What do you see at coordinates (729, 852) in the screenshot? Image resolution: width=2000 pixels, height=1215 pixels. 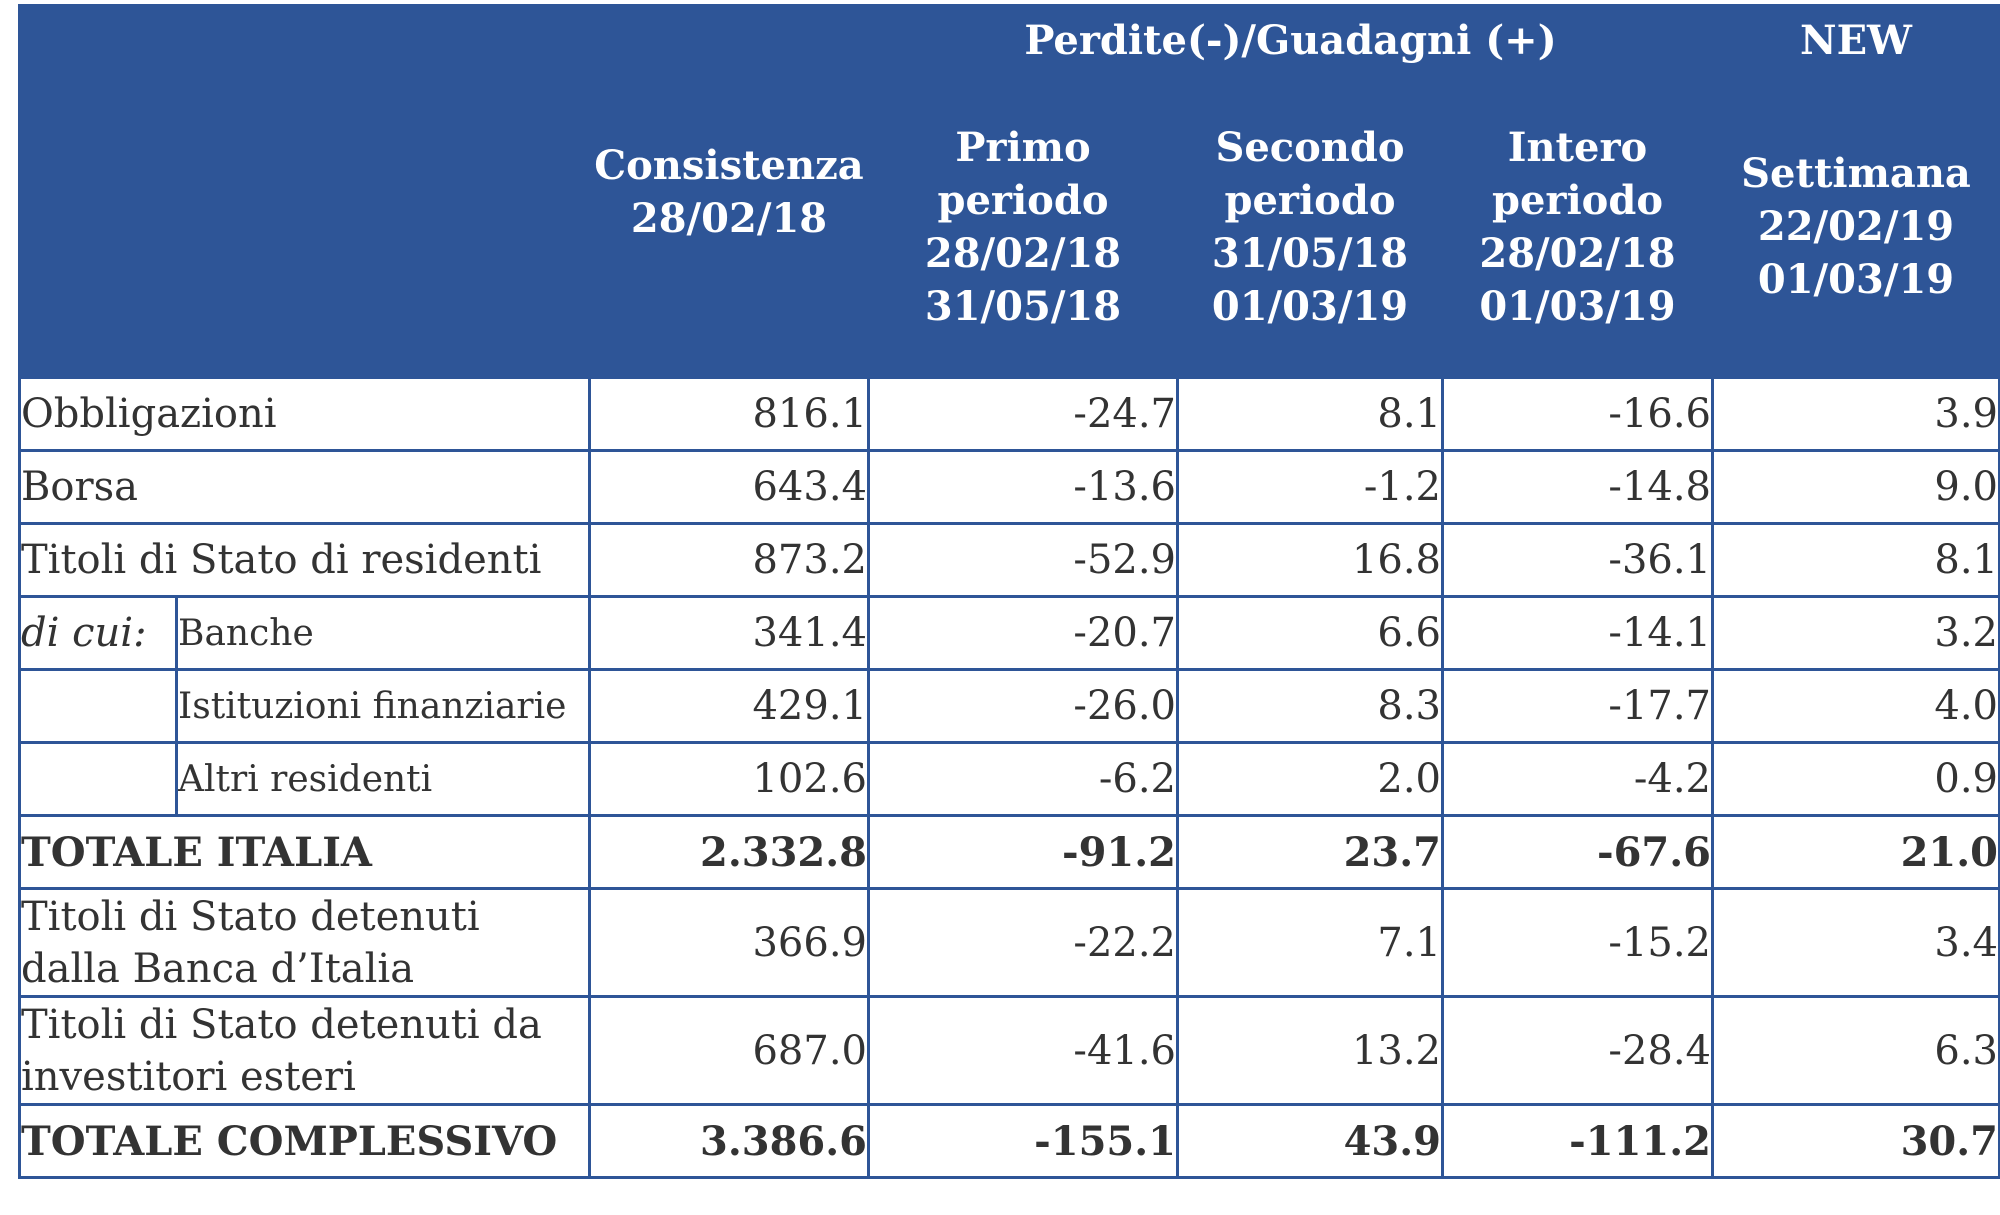 I see `cell-consistenza: 2.332.8` at bounding box center [729, 852].